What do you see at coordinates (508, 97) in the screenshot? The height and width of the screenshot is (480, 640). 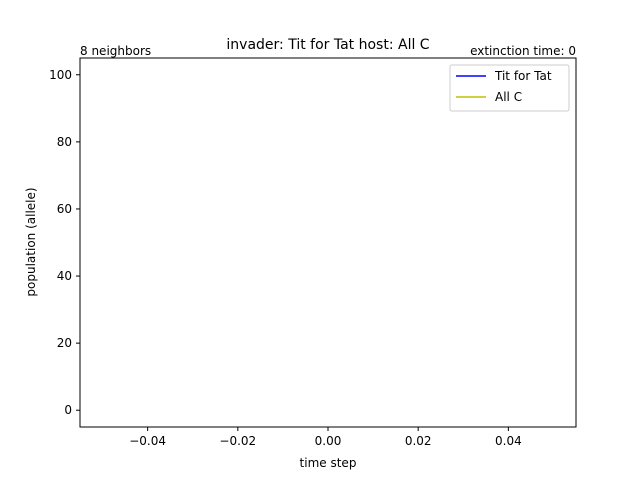 I see `legend-label-all-c: All C` at bounding box center [508, 97].